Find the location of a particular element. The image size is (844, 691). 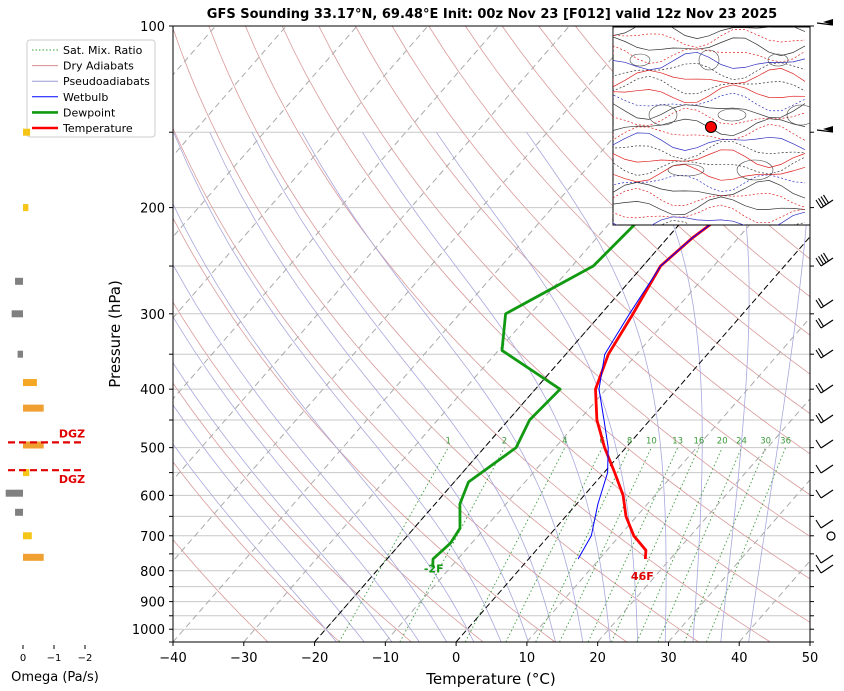

mixing-ratio-label: 10 is located at coordinates (651, 442).